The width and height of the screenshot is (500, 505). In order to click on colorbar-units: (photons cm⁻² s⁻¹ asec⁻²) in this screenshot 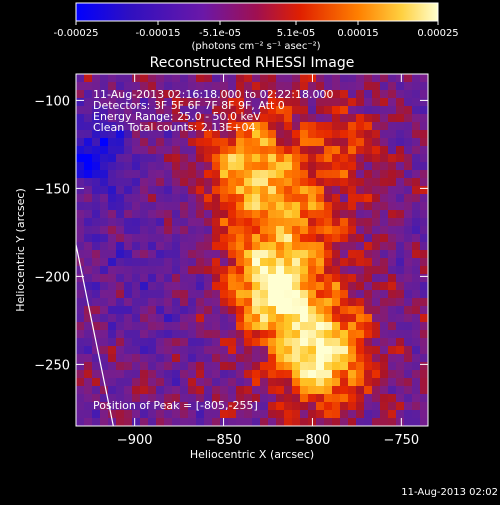, I will do `click(255, 46)`.